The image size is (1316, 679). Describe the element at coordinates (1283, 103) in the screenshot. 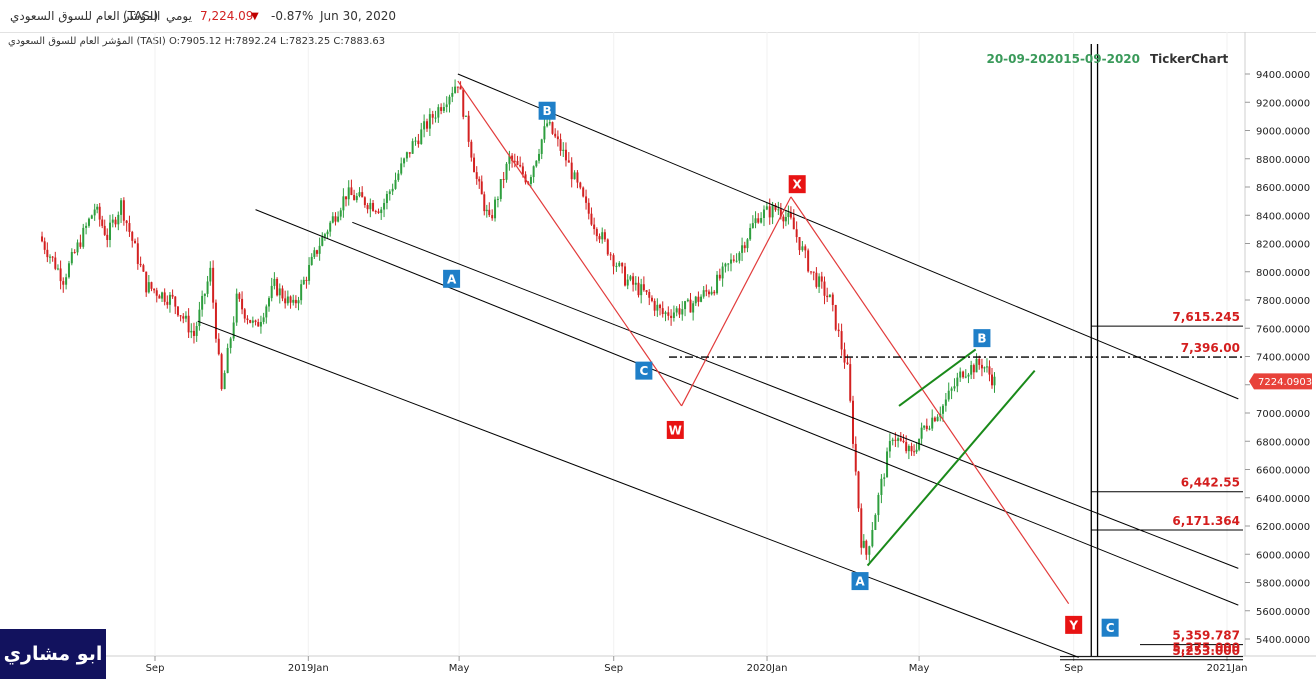

I see `price-tick-label: 9200.0000` at that location.